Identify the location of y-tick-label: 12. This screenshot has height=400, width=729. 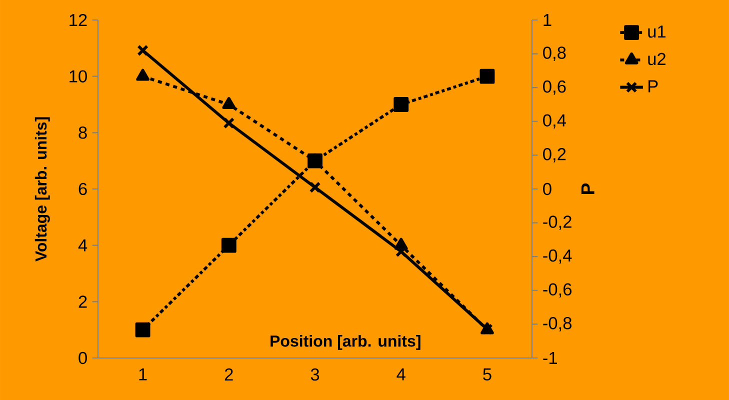
(78, 20).